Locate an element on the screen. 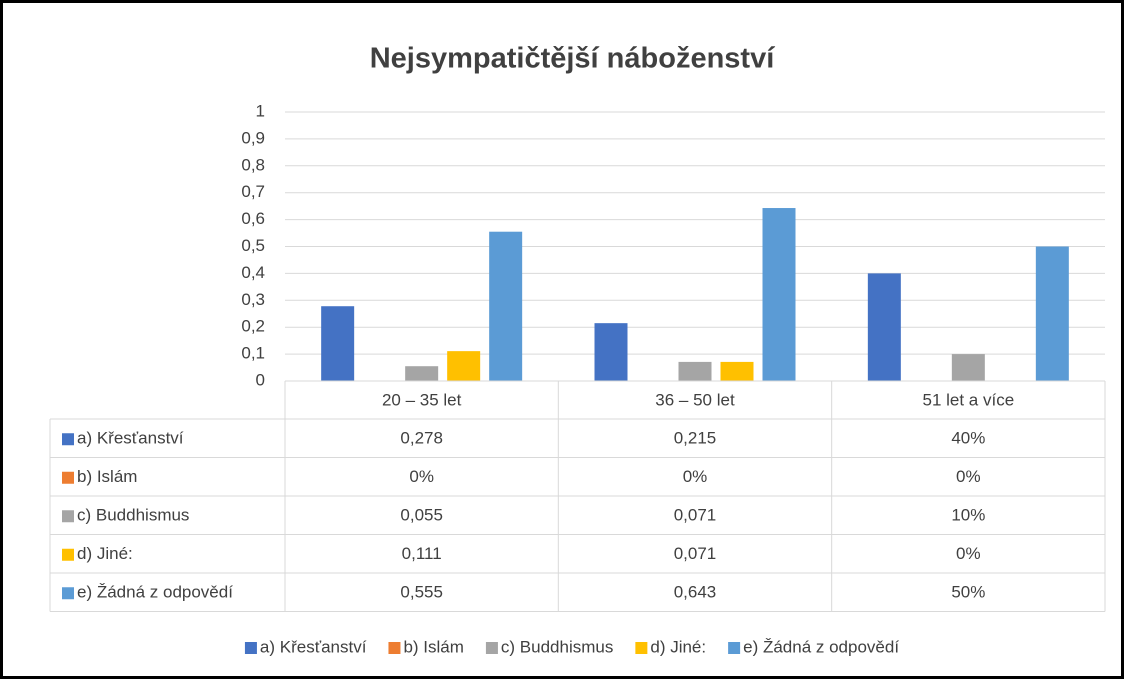 This screenshot has height=679, width=1124. table-cell: 0,555 is located at coordinates (421, 592).